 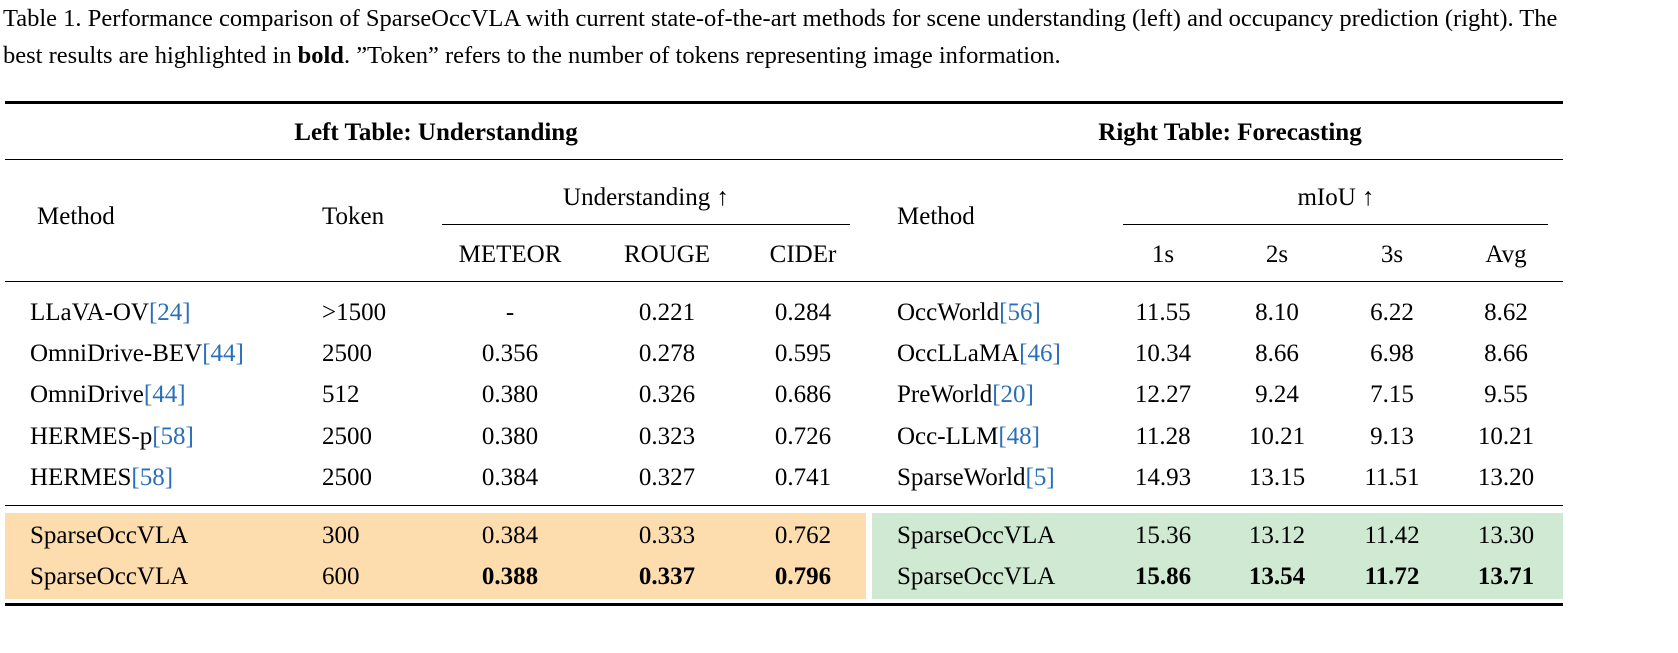 What do you see at coordinates (945, 394) in the screenshot?
I see `method-name: PreWorld` at bounding box center [945, 394].